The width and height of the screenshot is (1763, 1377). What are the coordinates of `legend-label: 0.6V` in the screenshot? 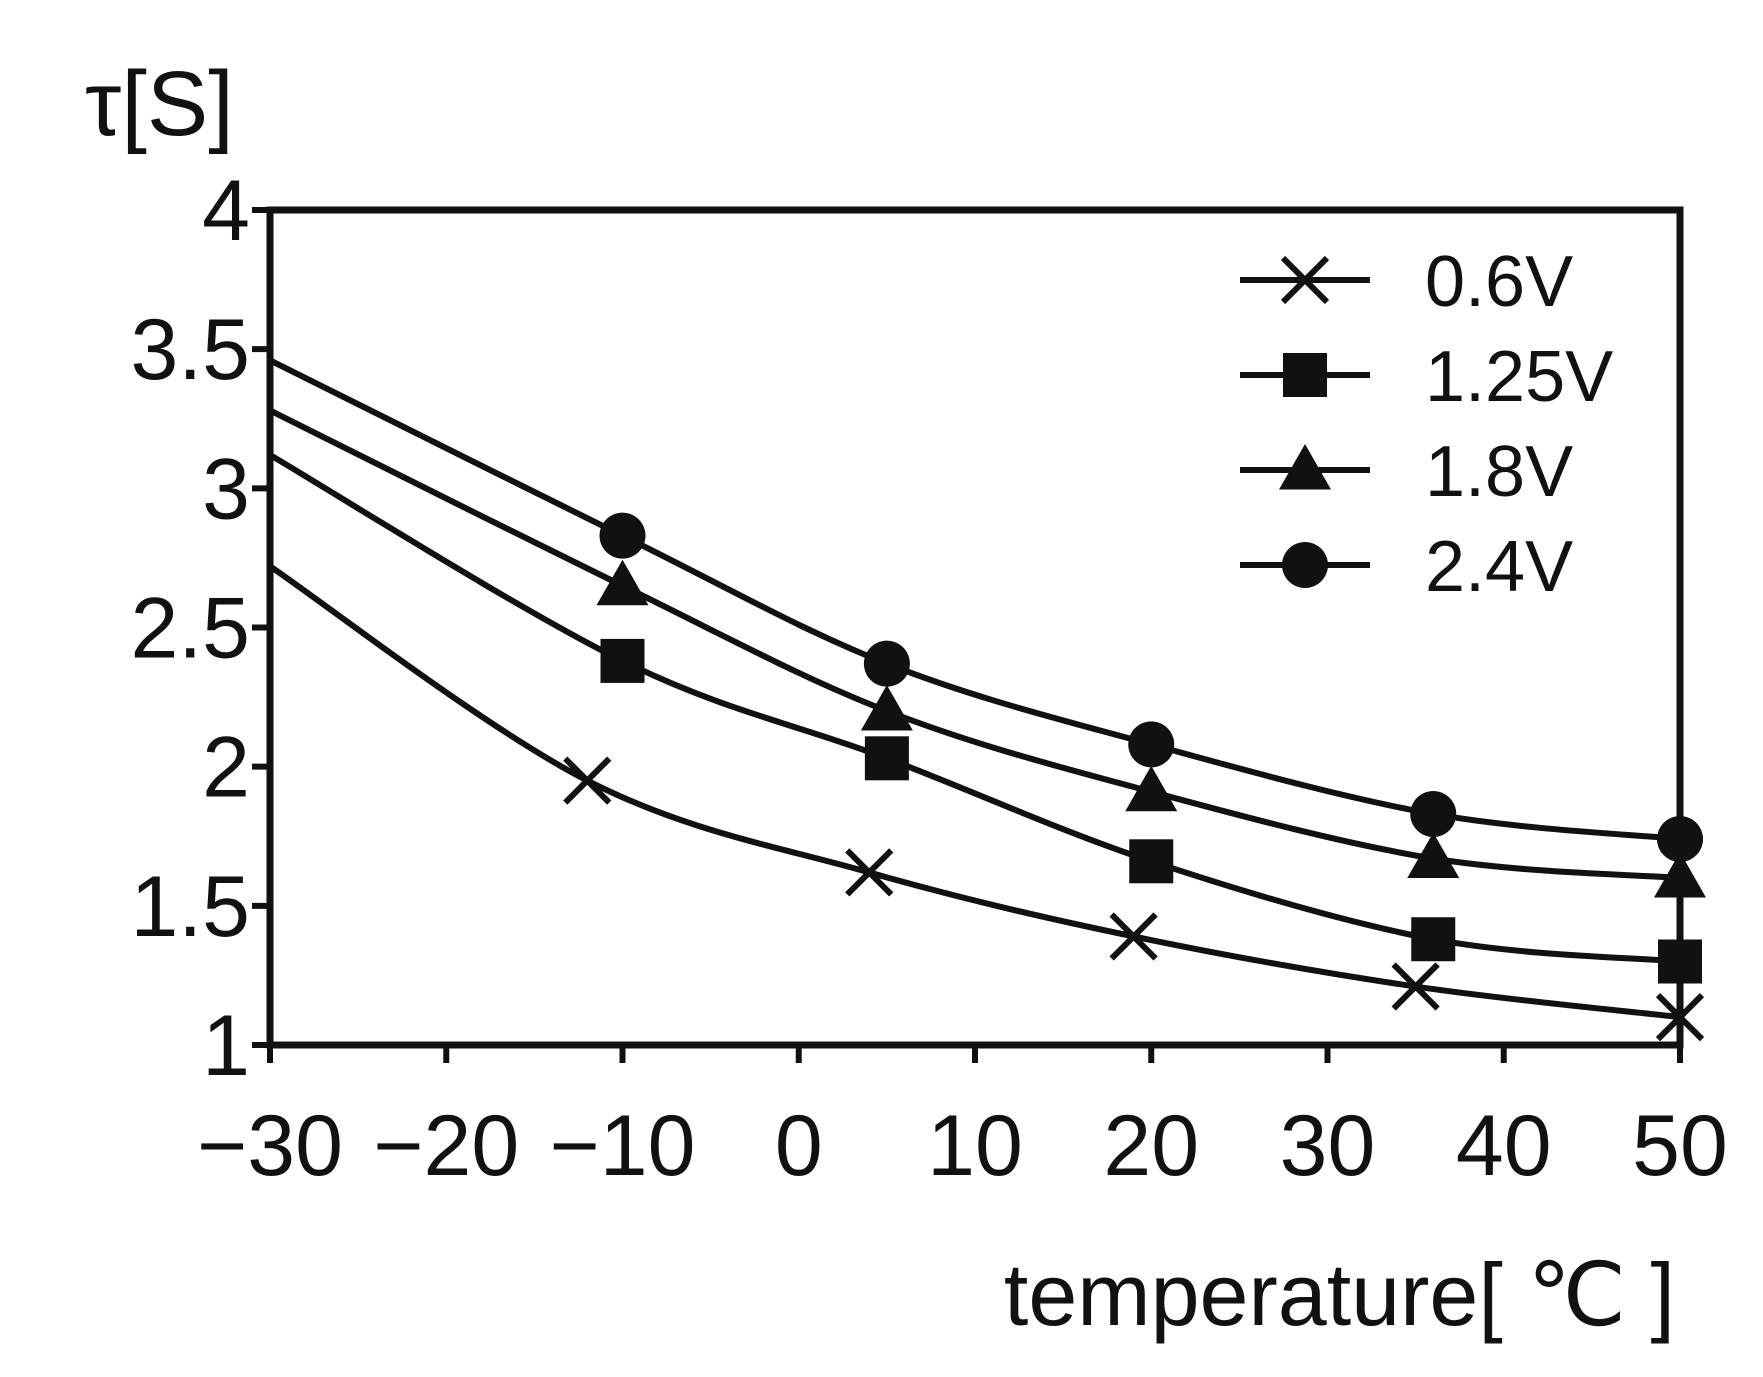 It's located at (1499, 282).